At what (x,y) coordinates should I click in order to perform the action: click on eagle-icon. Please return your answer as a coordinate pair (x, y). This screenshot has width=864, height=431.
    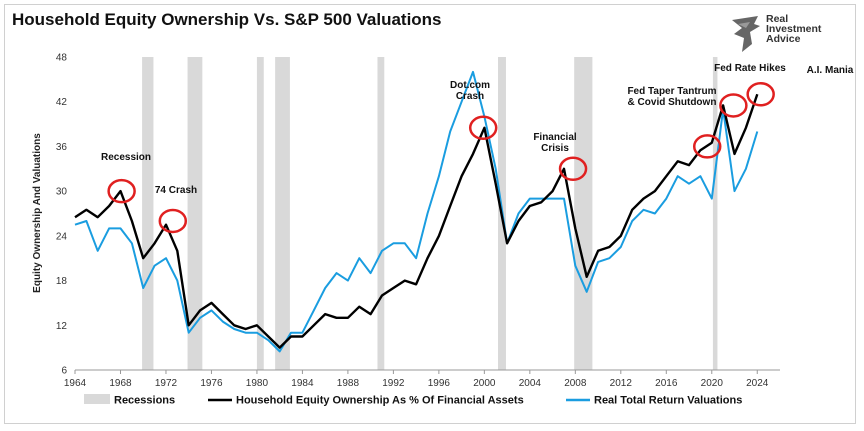
    Looking at the image, I should click on (746, 34).